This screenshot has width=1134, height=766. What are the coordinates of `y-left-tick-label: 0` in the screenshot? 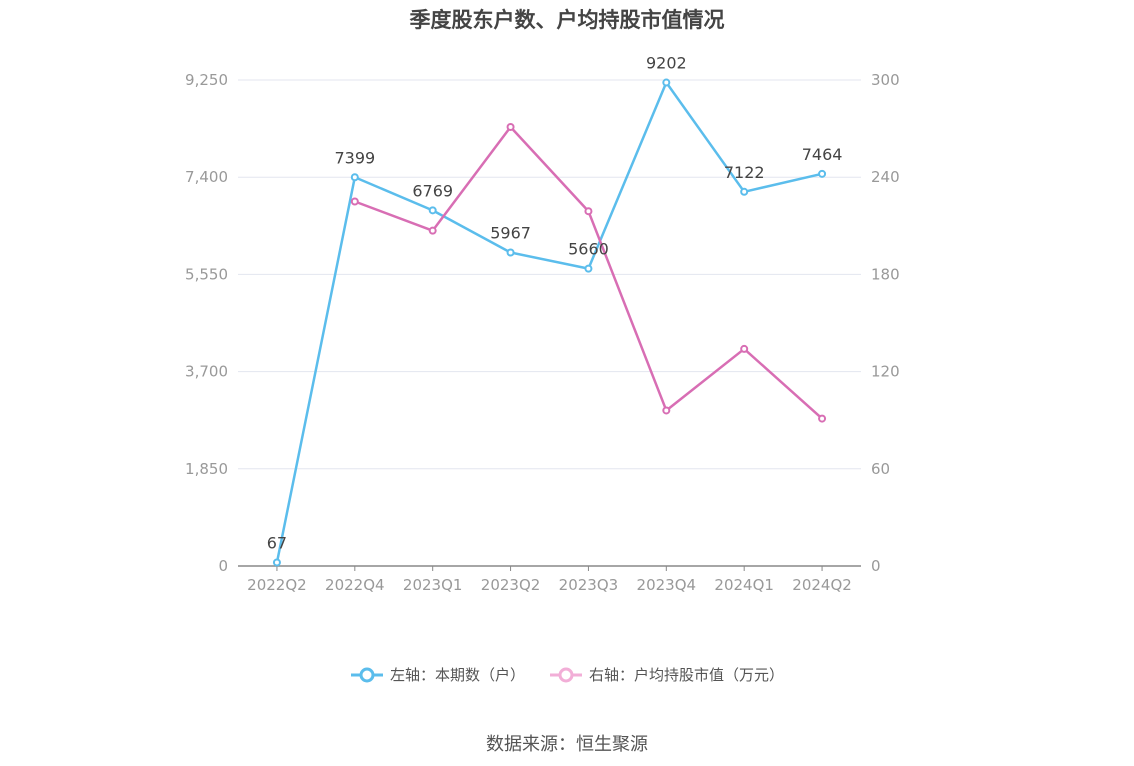 It's located at (223, 566).